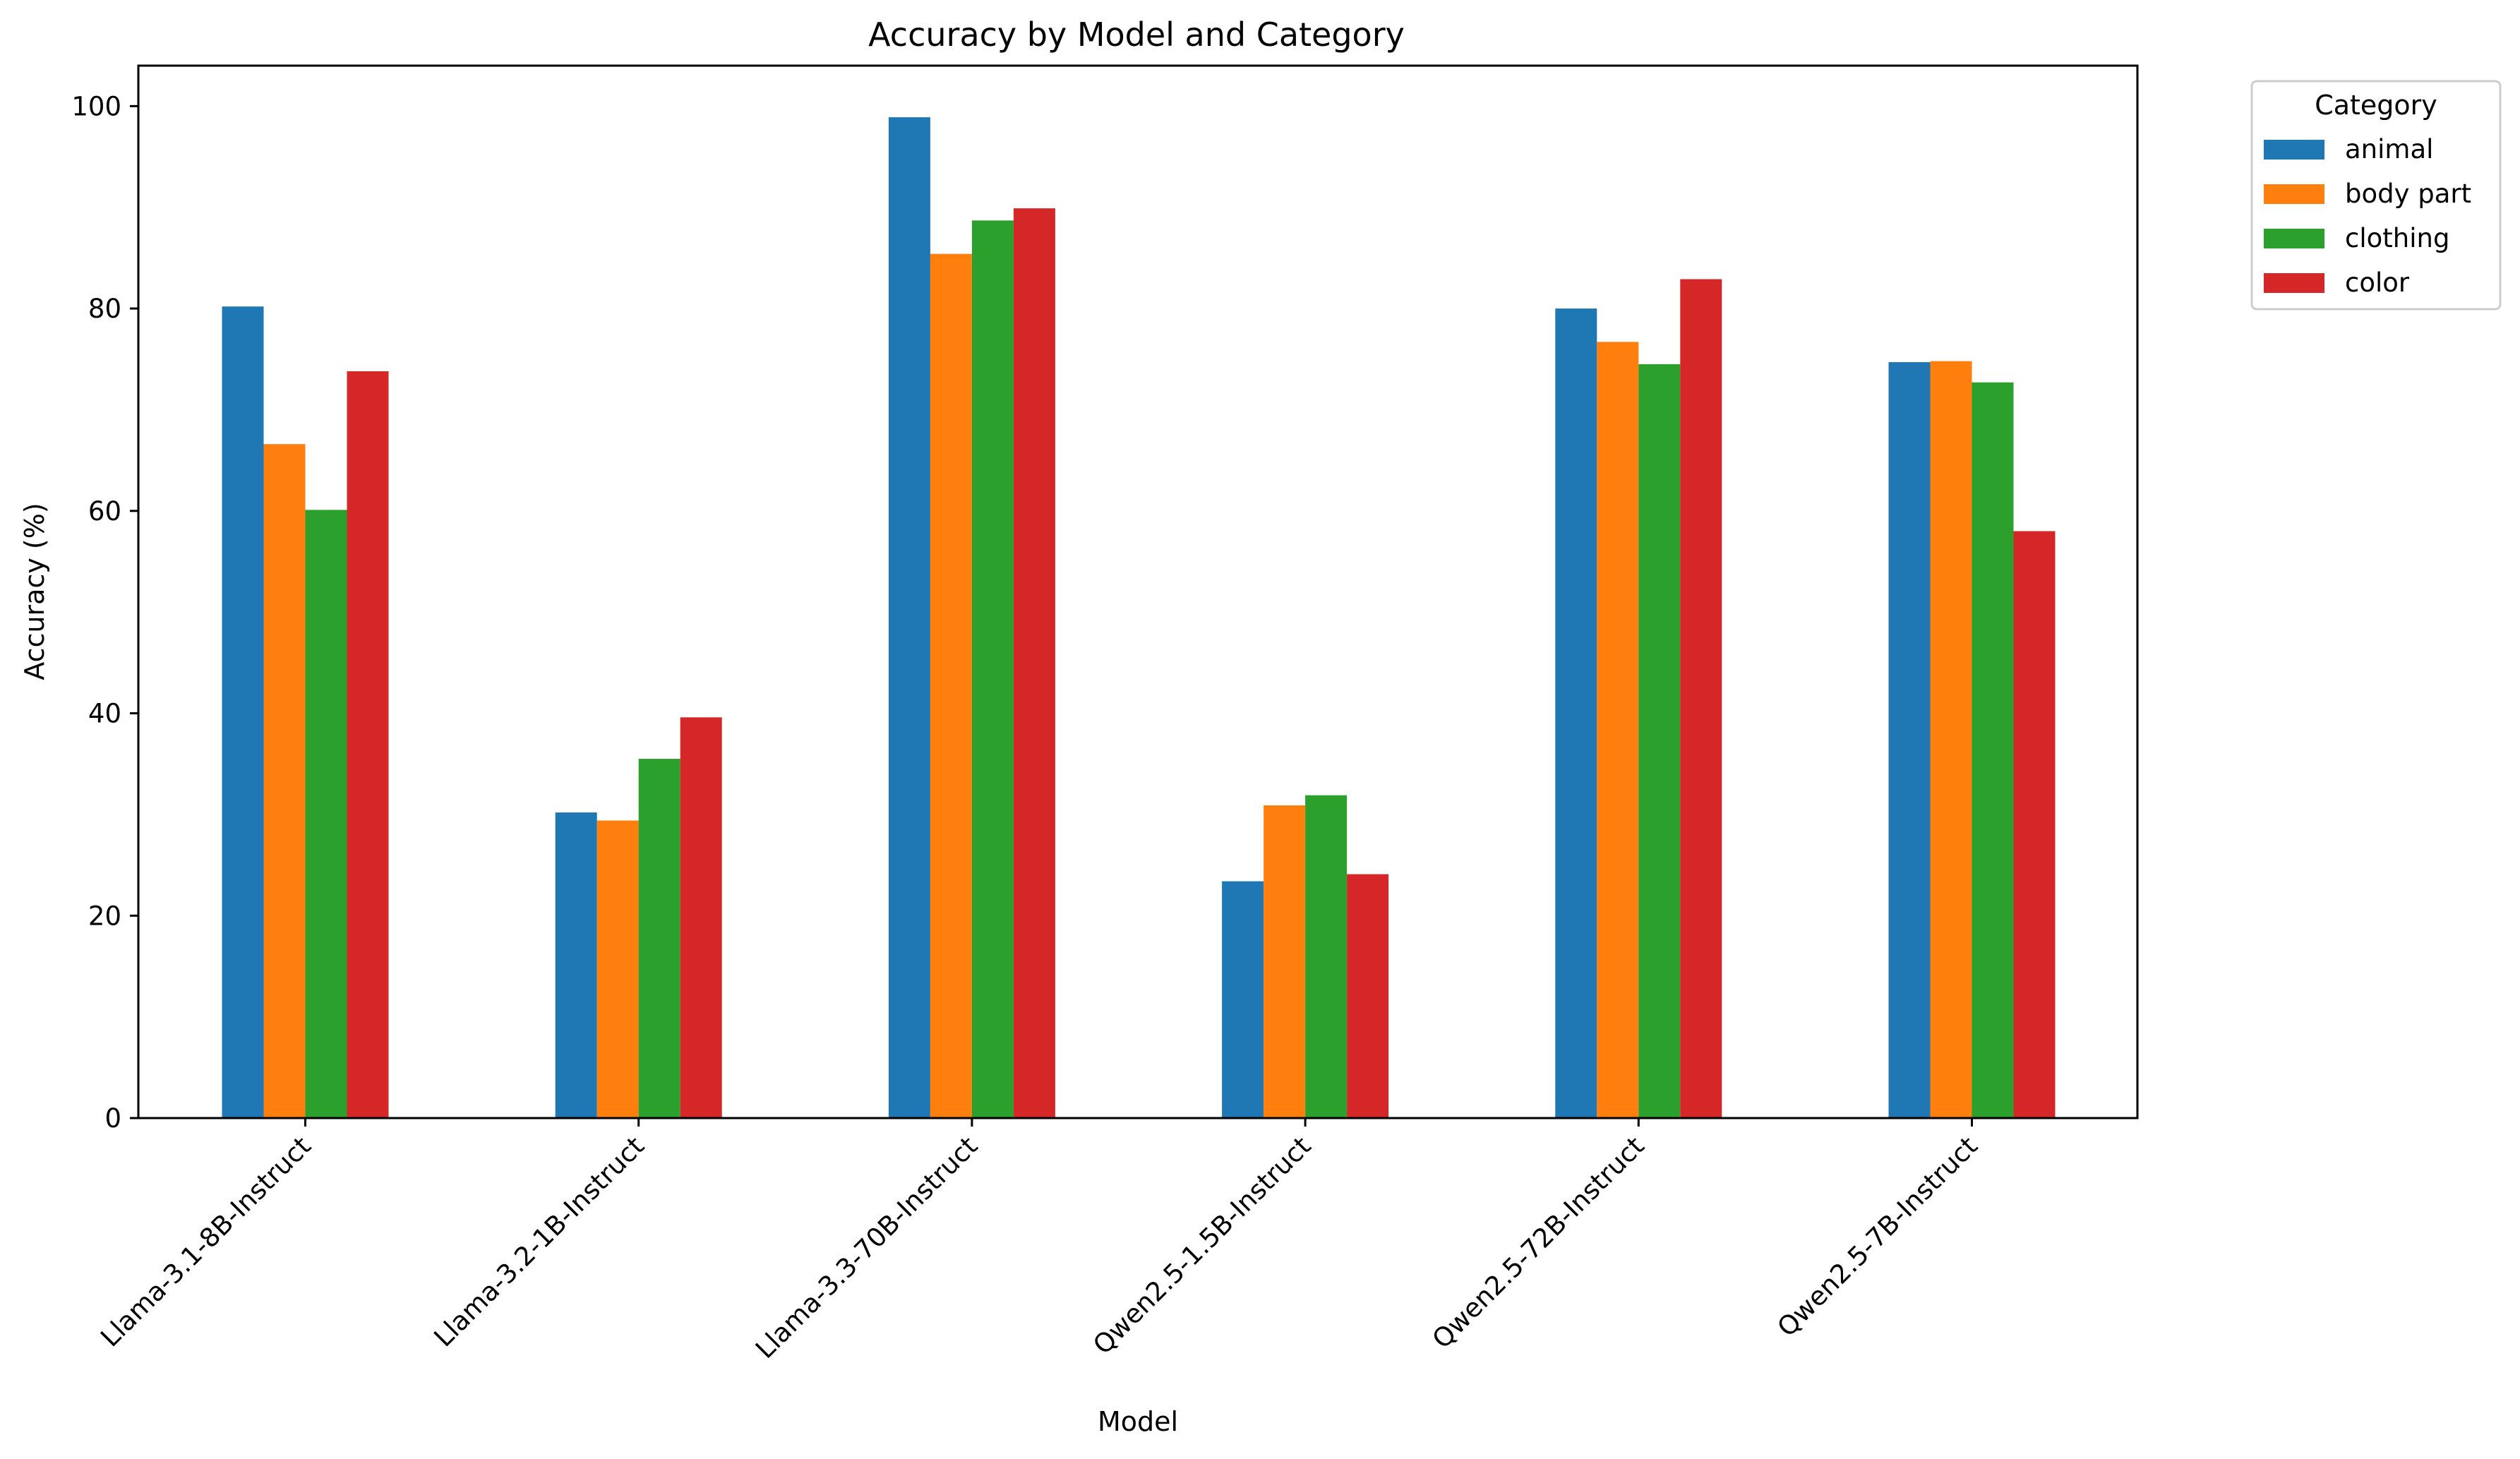  What do you see at coordinates (113, 1119) in the screenshot?
I see `y-tick-label: 0` at bounding box center [113, 1119].